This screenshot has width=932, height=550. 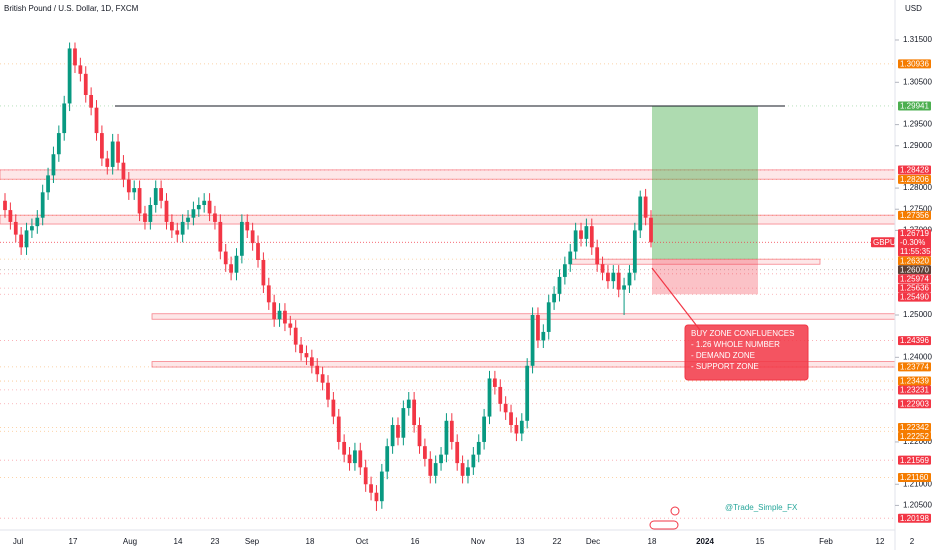 I want to click on last-price-tag, so click(x=914, y=243).